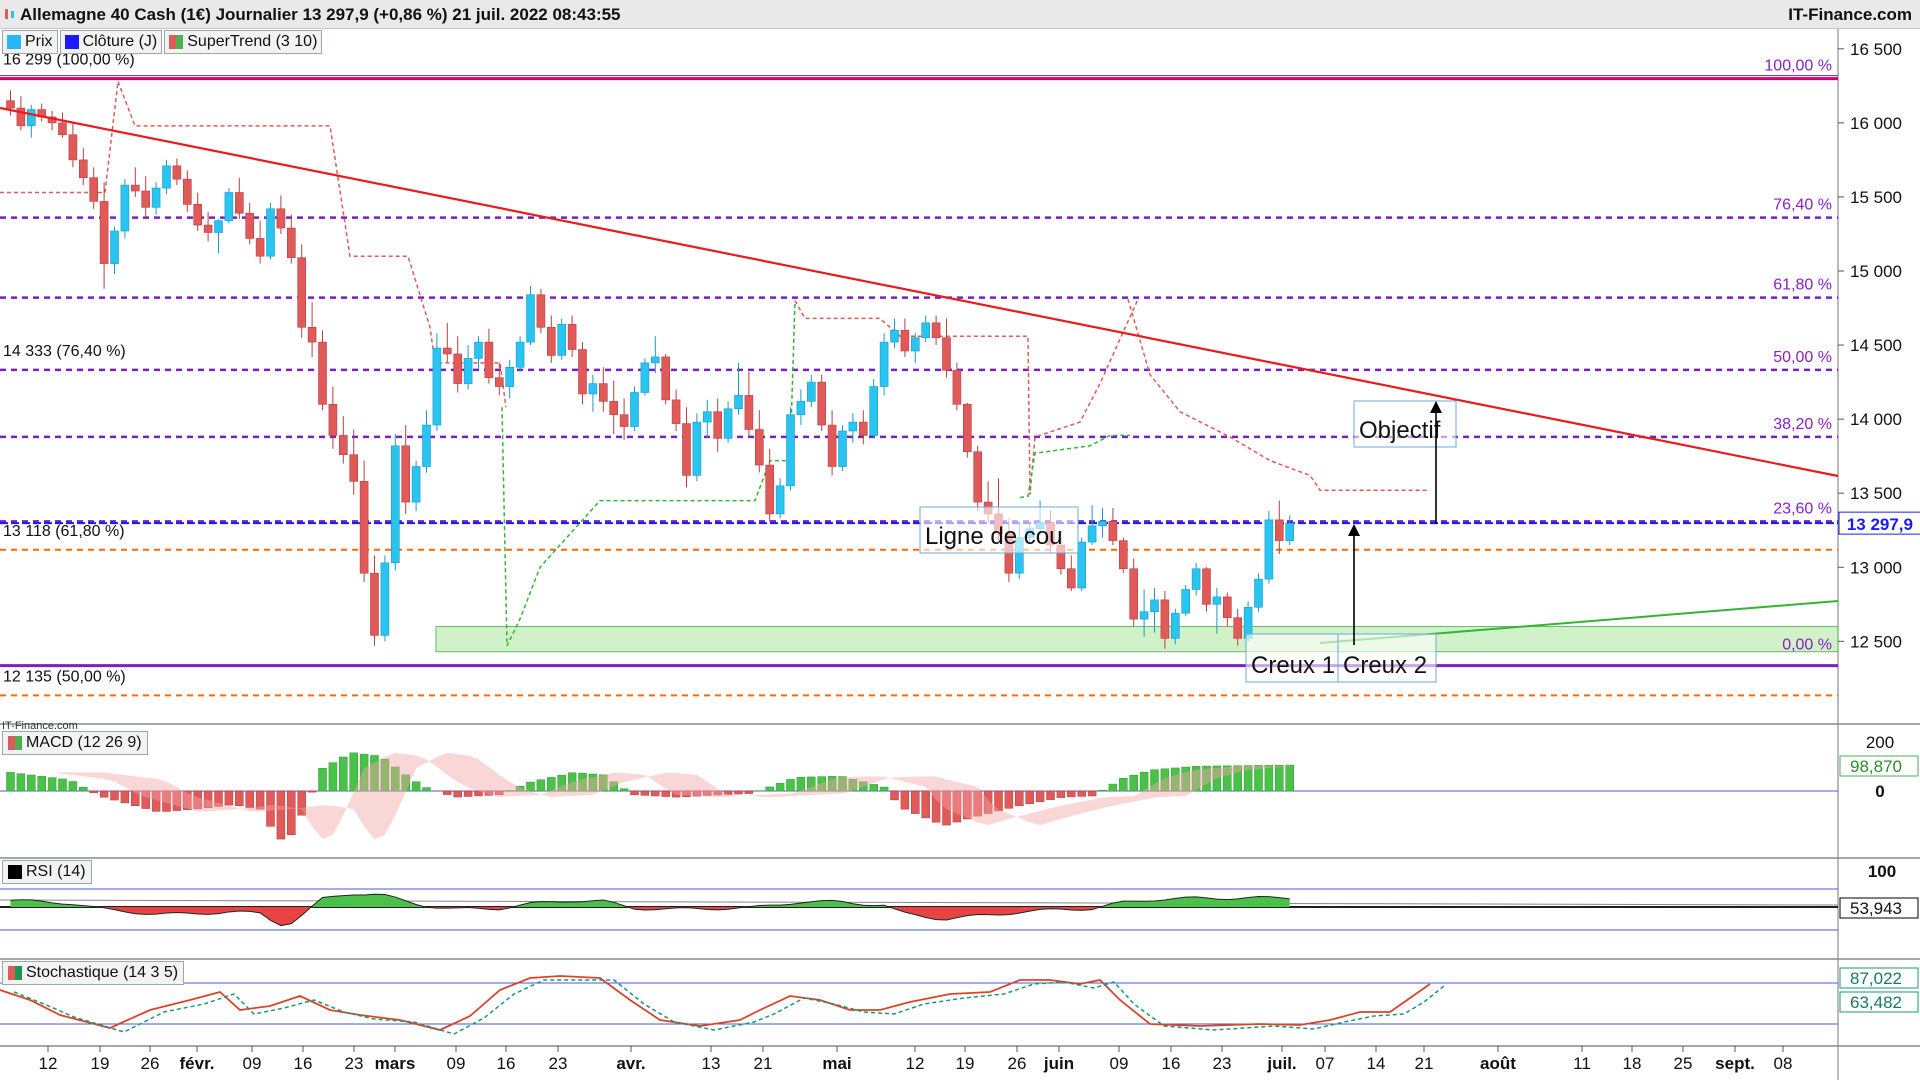 This screenshot has width=1920, height=1080. I want to click on x-tick-label: févr., so click(197, 1063).